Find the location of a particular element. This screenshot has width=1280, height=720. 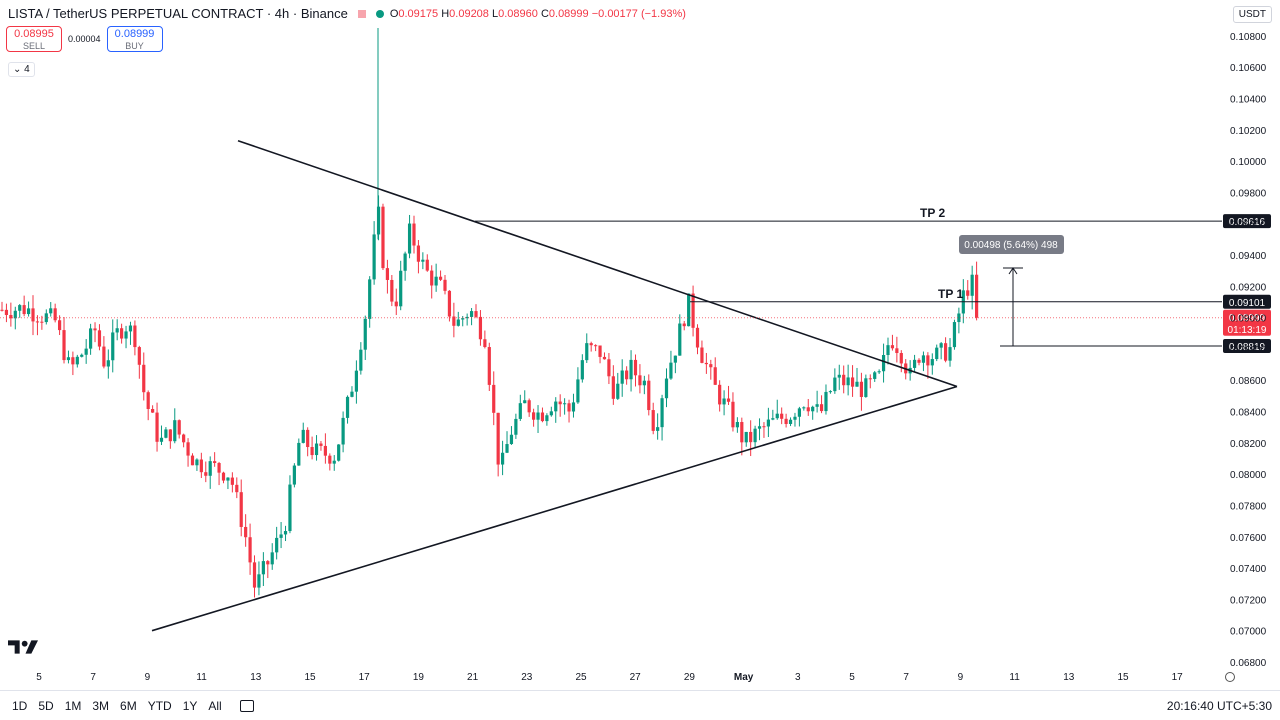

price-tick-label: 0.07800 is located at coordinates (1248, 506).